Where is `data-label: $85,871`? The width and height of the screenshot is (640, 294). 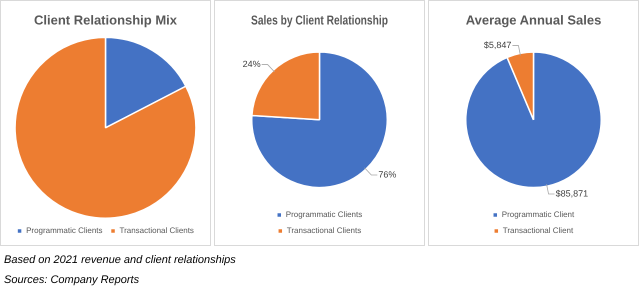
data-label: $85,871 is located at coordinates (572, 193).